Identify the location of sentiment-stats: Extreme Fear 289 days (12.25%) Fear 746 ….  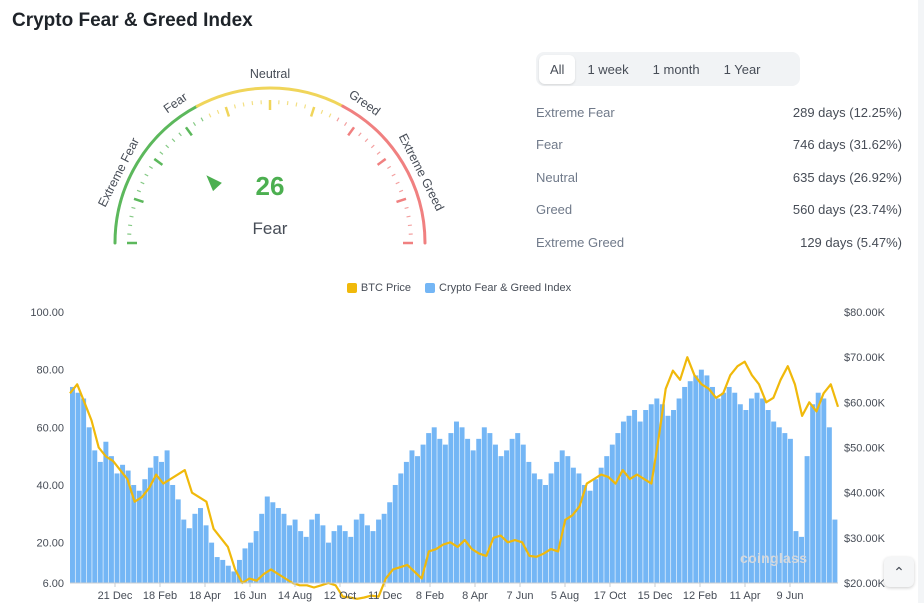
(719, 177).